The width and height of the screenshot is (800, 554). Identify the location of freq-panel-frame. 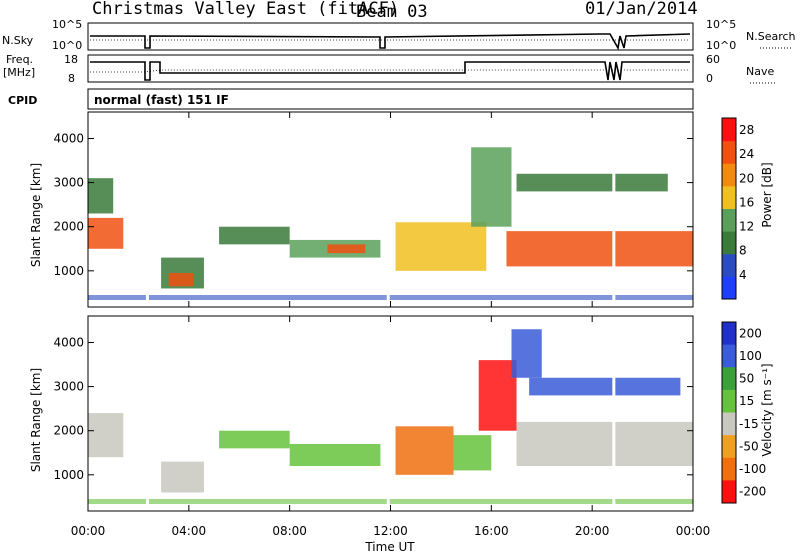
(390, 68).